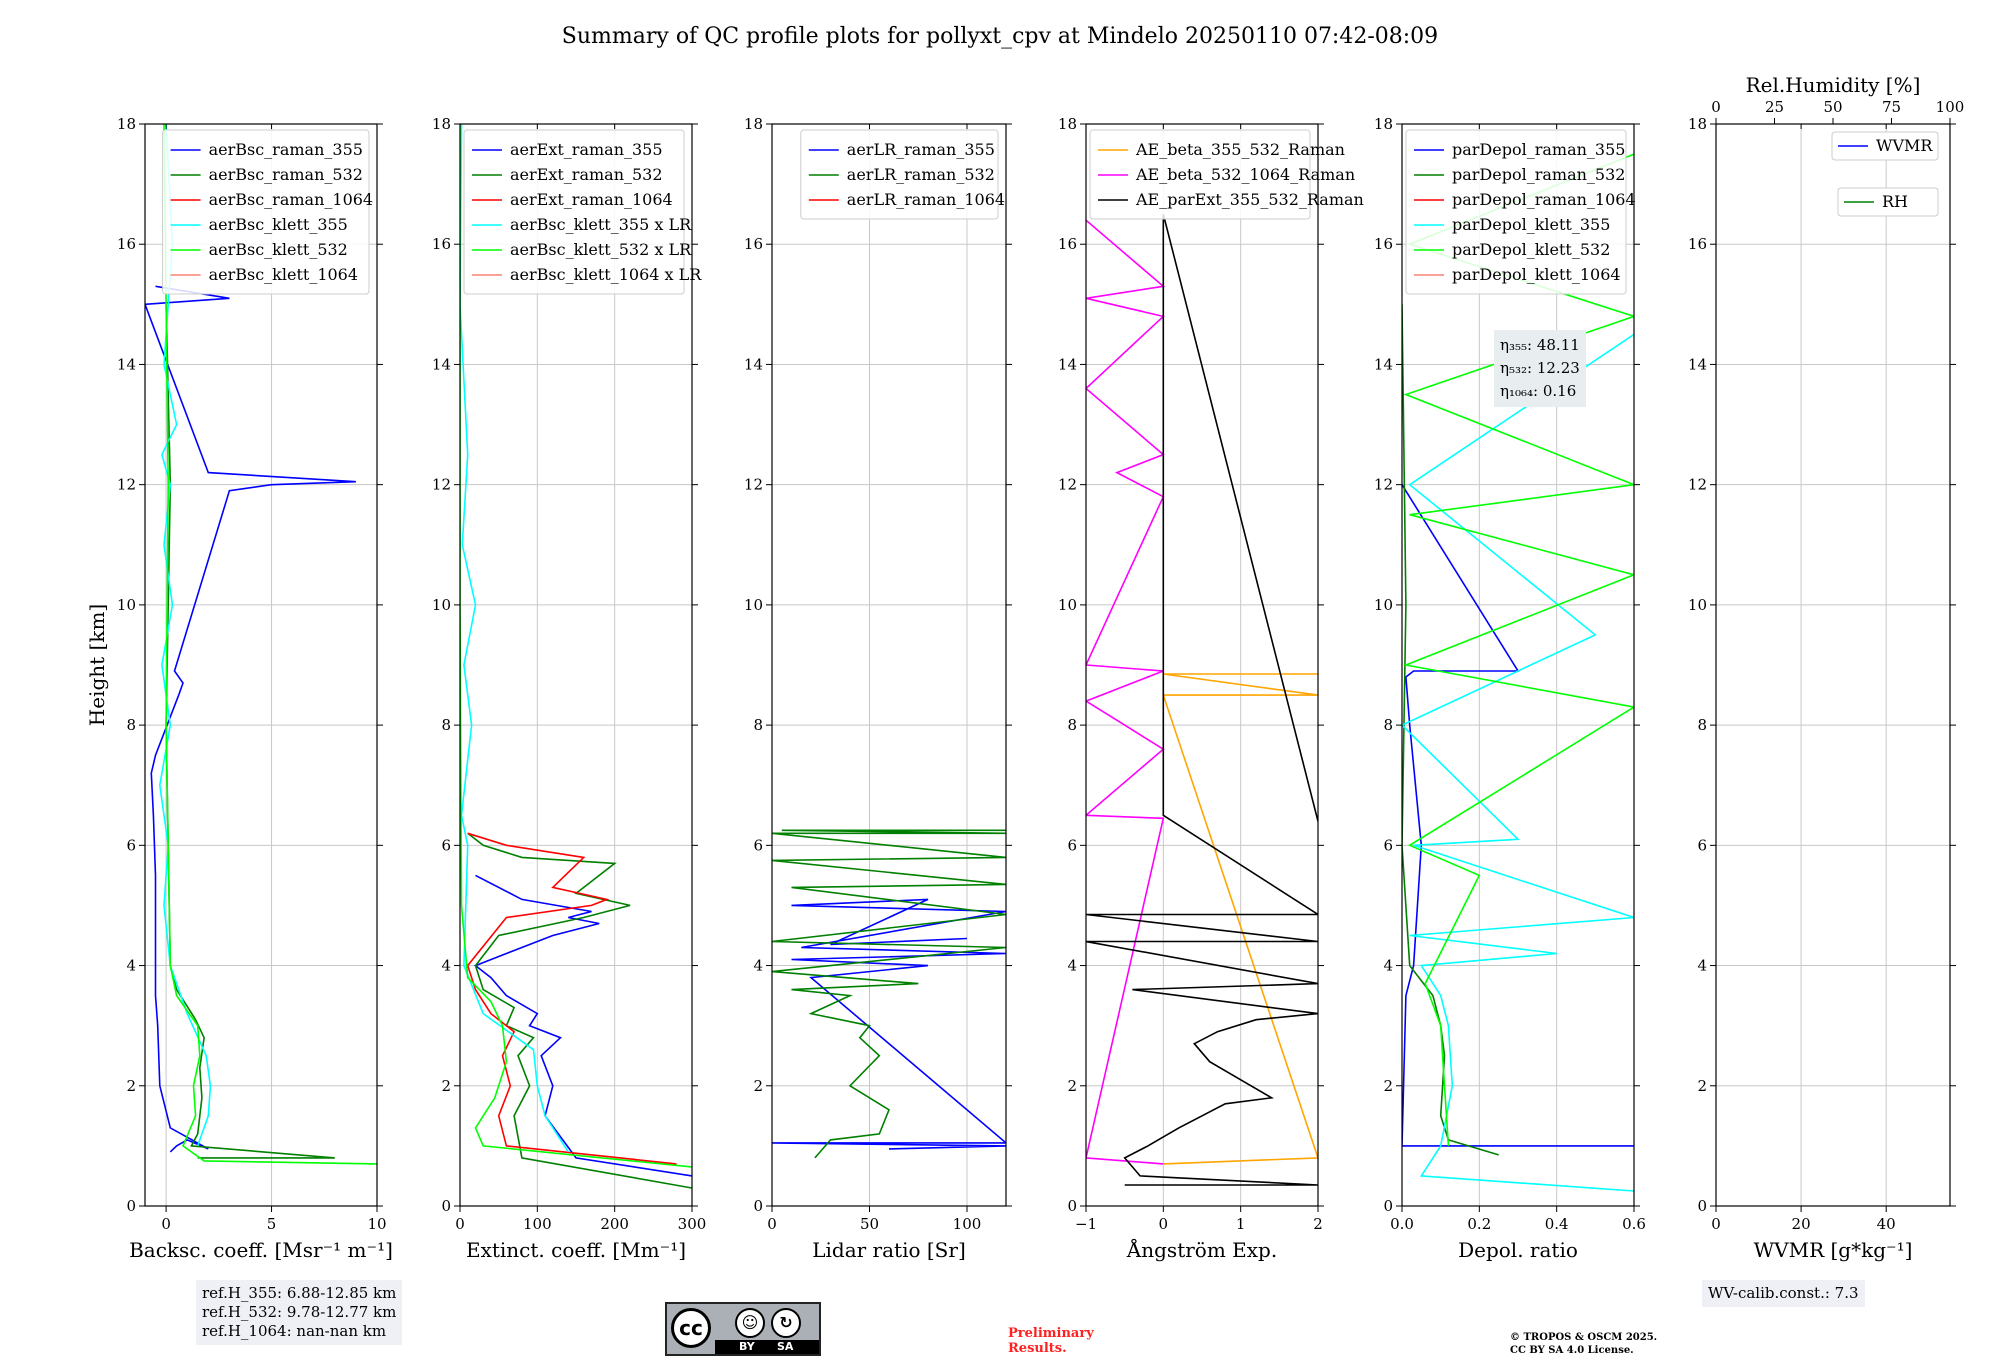 The width and height of the screenshot is (2000, 1360). I want to click on top-x-tick-label: 75, so click(1891, 107).